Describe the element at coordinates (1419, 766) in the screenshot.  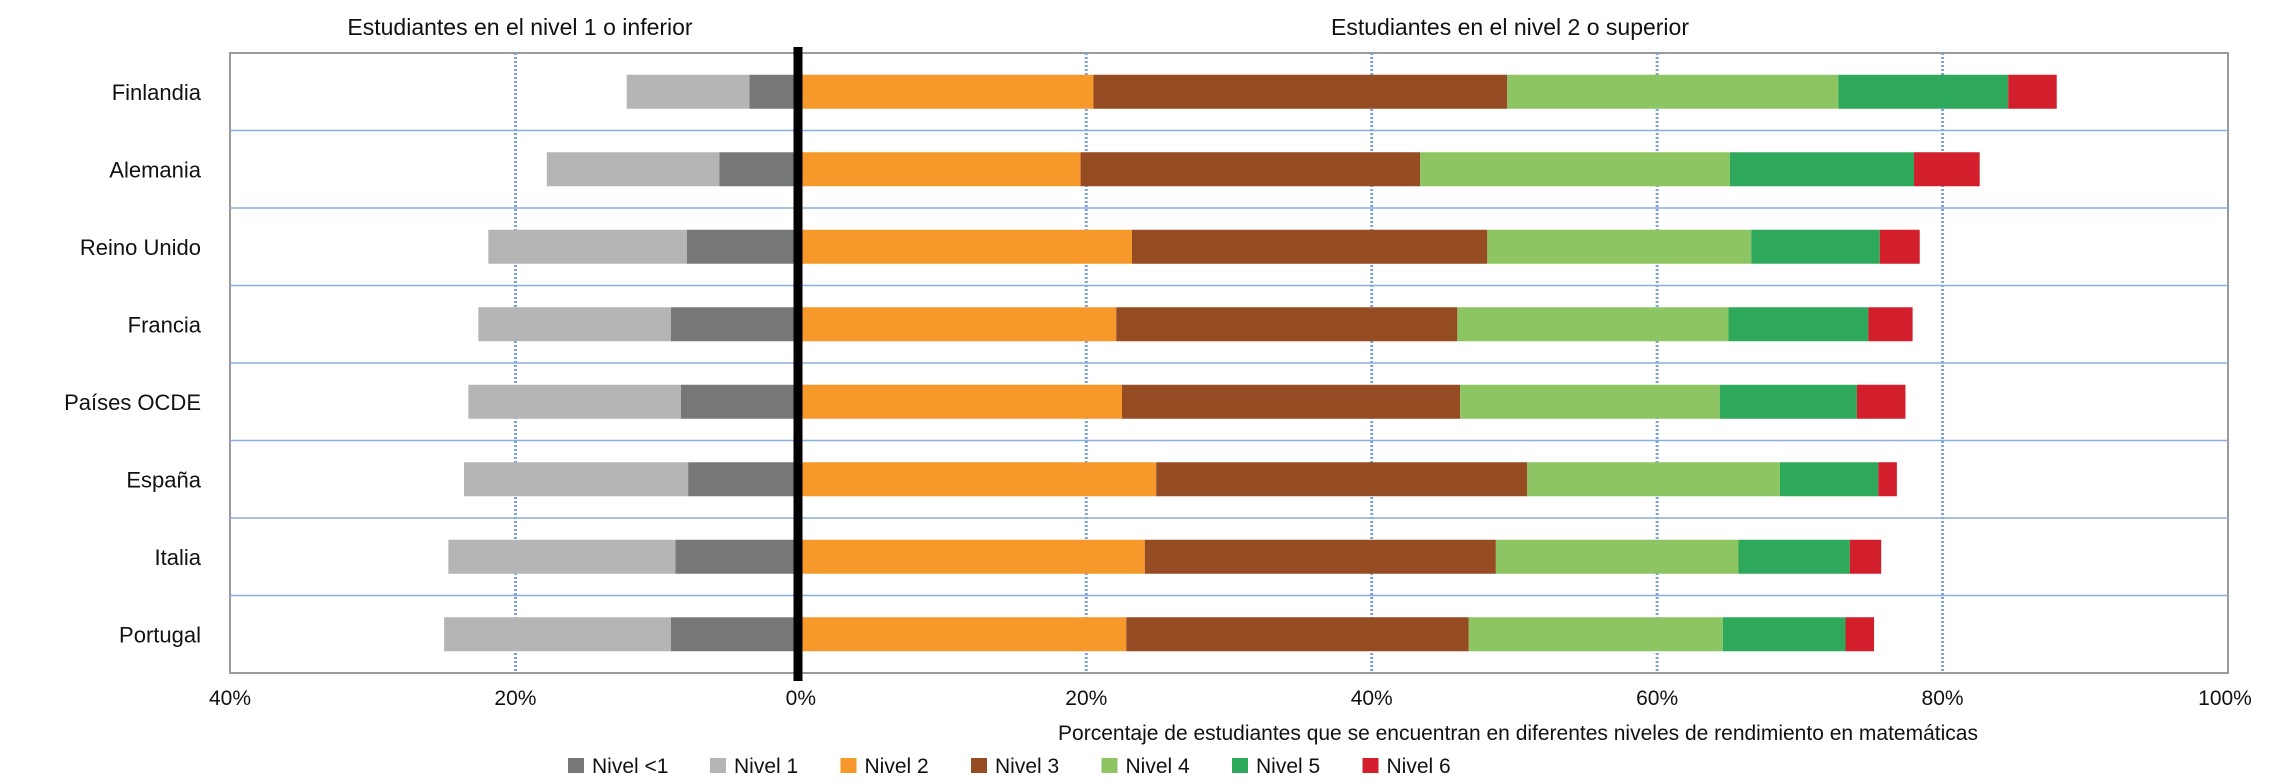
I see `legend-label: Nivel 6` at that location.